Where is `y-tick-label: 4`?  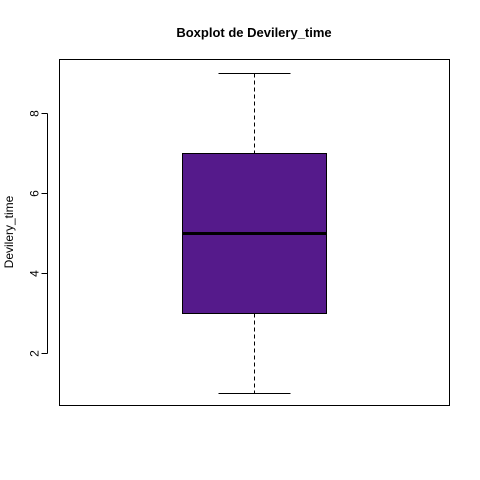
y-tick-label: 4 is located at coordinates (35, 273).